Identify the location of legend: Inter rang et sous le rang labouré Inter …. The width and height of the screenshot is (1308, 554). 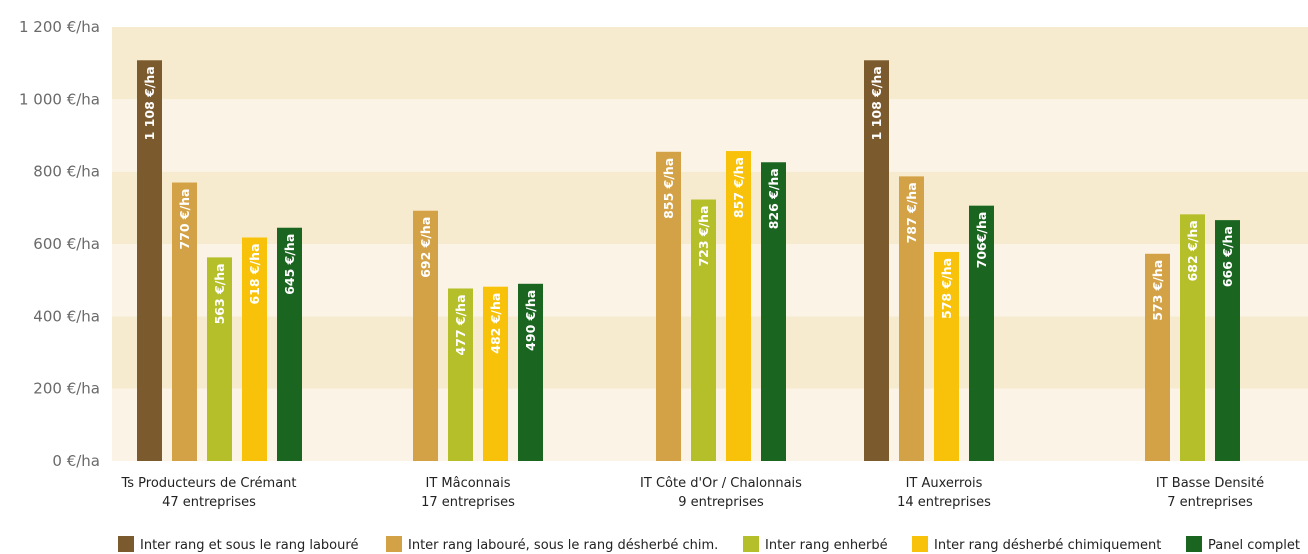
(709, 544).